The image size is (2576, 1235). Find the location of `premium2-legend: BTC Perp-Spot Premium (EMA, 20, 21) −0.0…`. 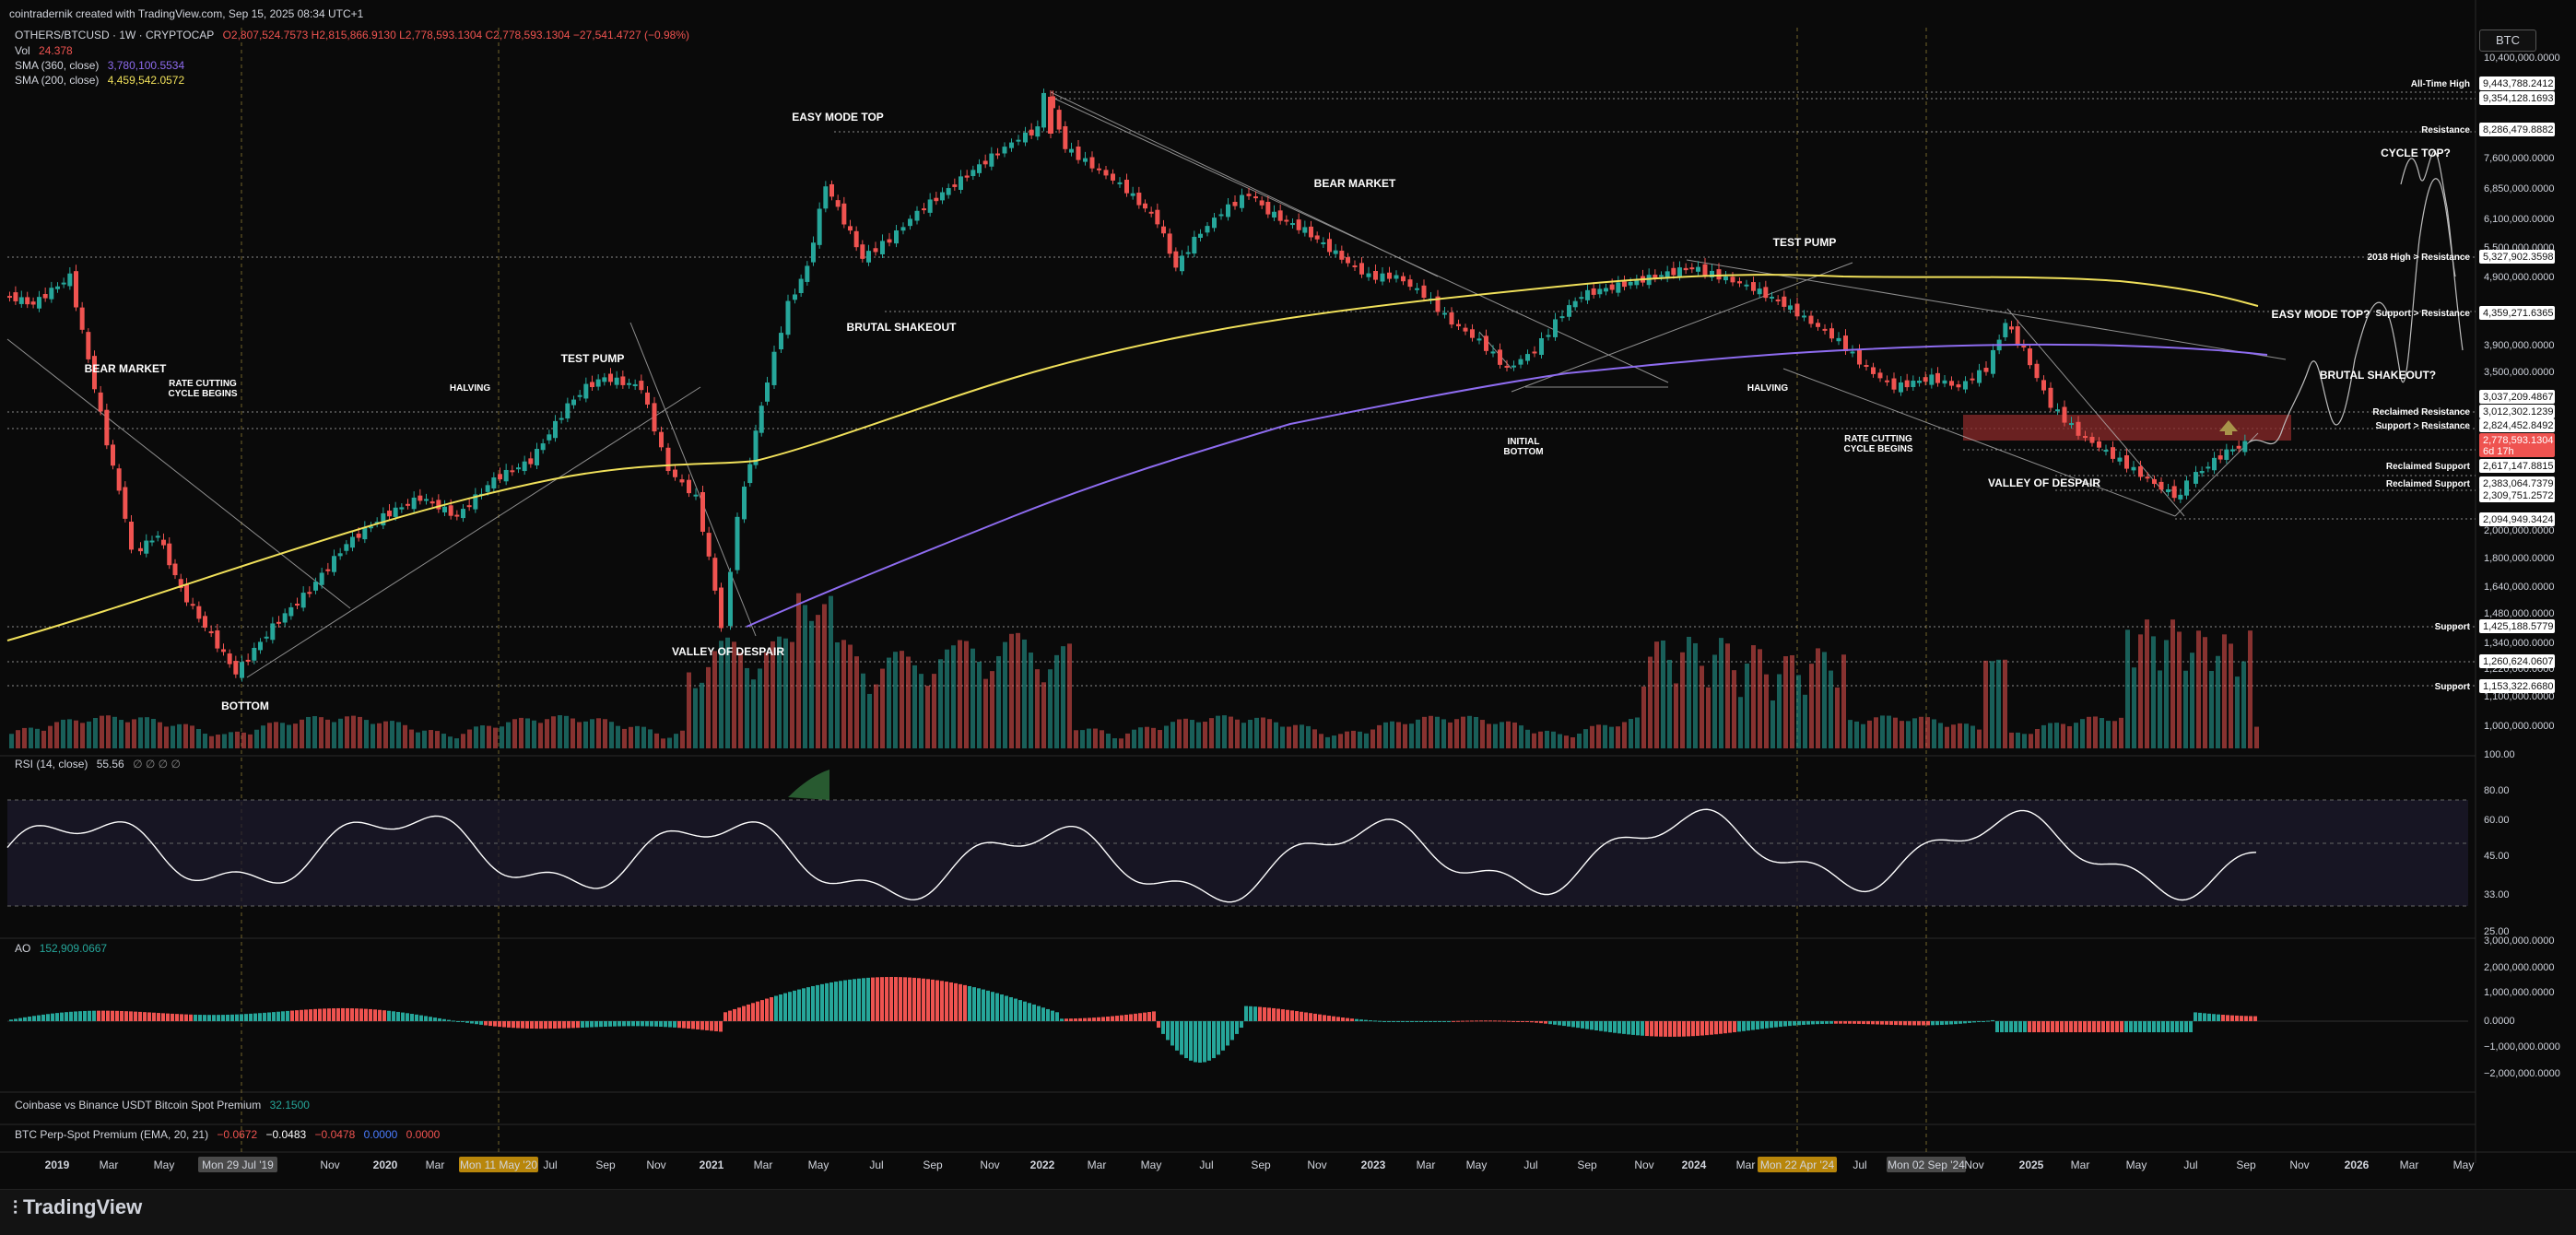

premium2-legend: BTC Perp-Spot Premium (EMA, 20, 21) −0.0… is located at coordinates (230, 1134).